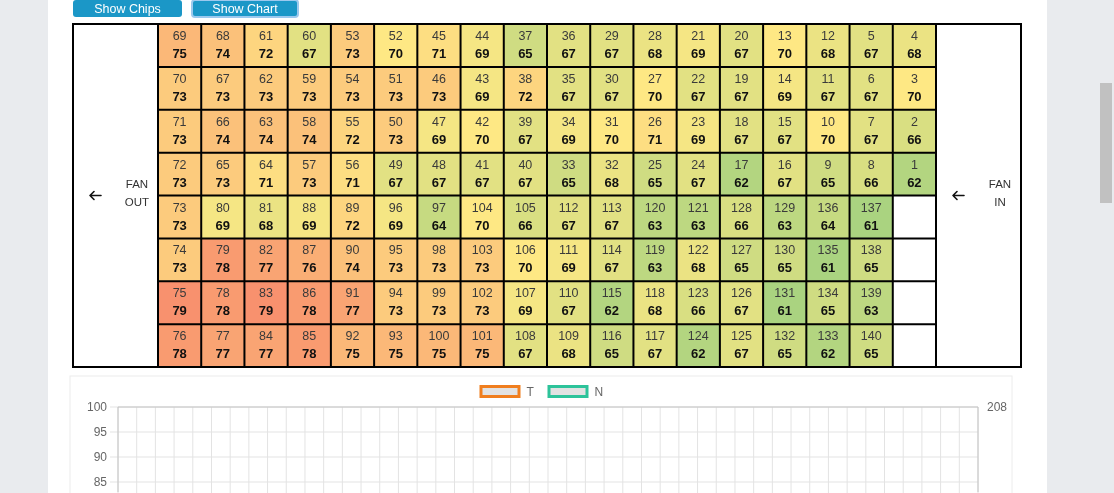  I want to click on annotation: 20, so click(741, 36).